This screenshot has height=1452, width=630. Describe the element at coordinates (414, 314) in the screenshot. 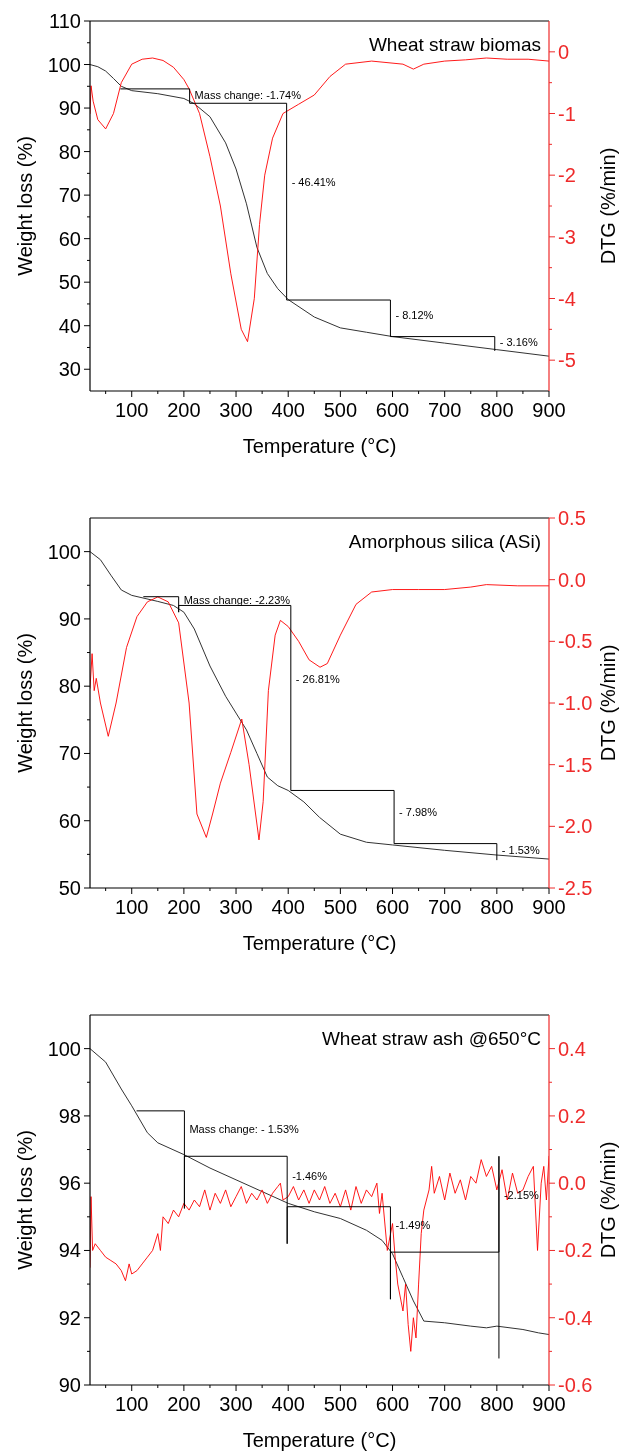

I see `annotation: - 8.12%` at that location.